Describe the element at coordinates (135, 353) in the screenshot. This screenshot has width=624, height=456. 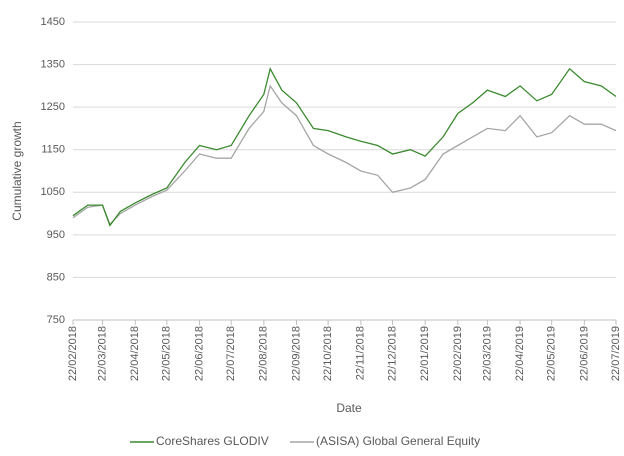
I see `x-tick-label: 22/04/2018` at that location.